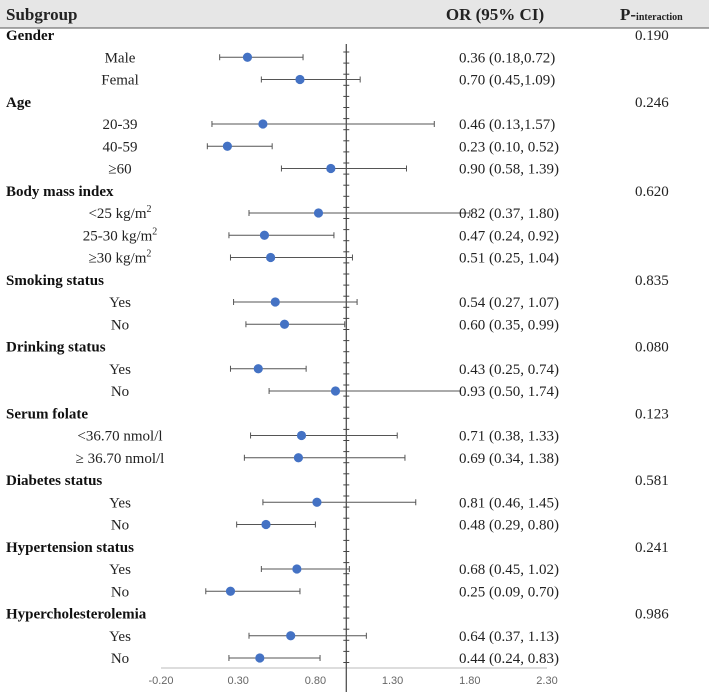 The image size is (709, 694). Describe the element at coordinates (315, 681) in the screenshot. I see `x-tick-label: 0.80` at that location.